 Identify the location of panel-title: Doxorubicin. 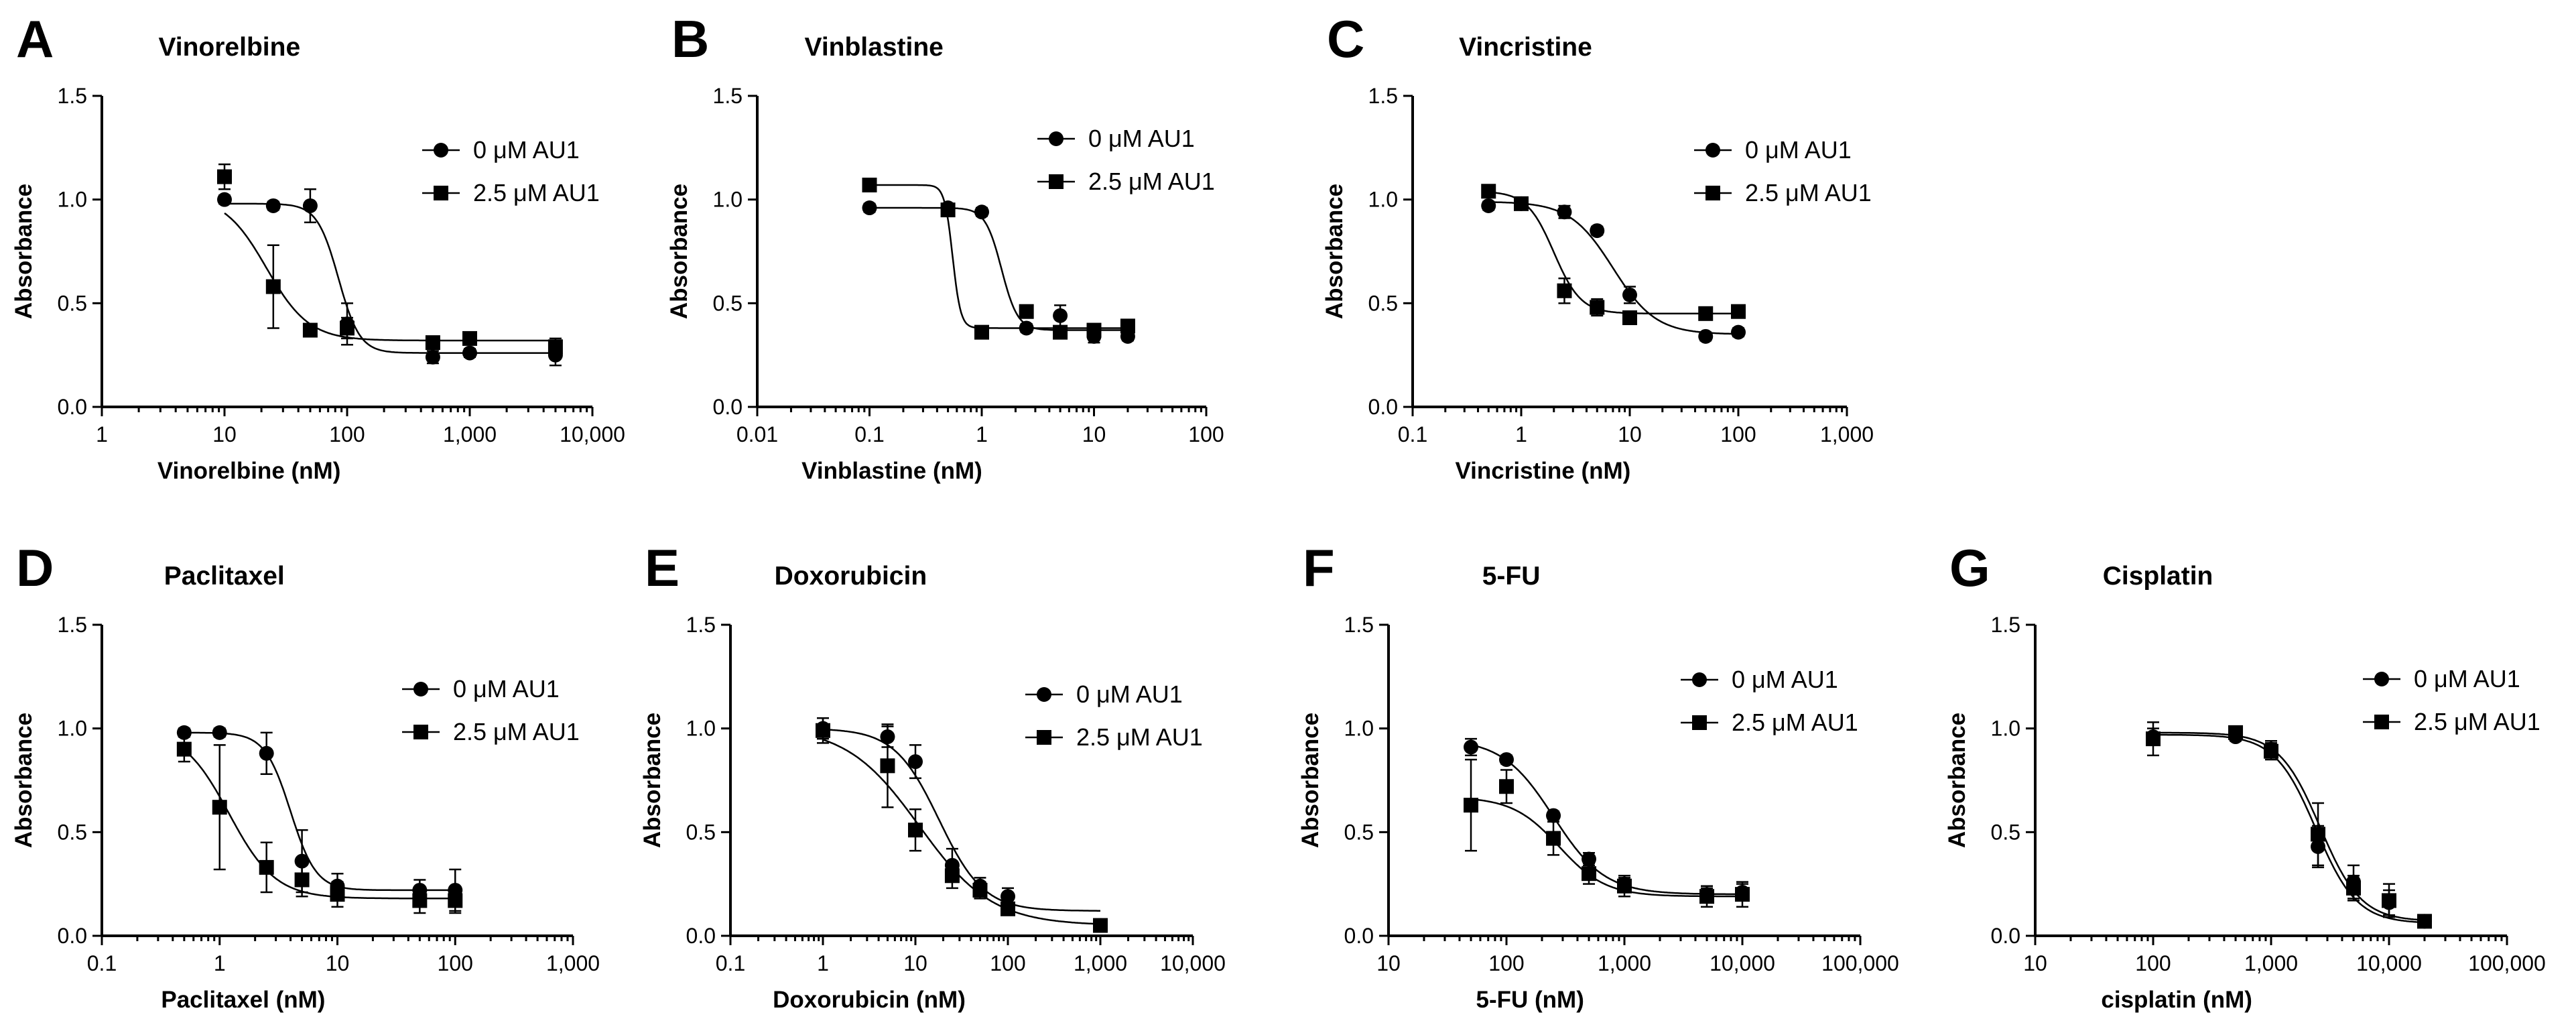
(851, 576).